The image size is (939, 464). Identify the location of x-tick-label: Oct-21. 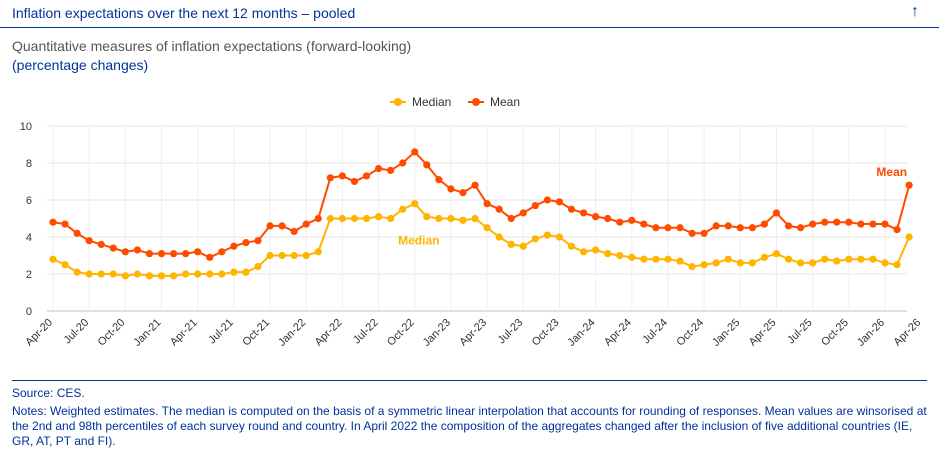
(256, 333).